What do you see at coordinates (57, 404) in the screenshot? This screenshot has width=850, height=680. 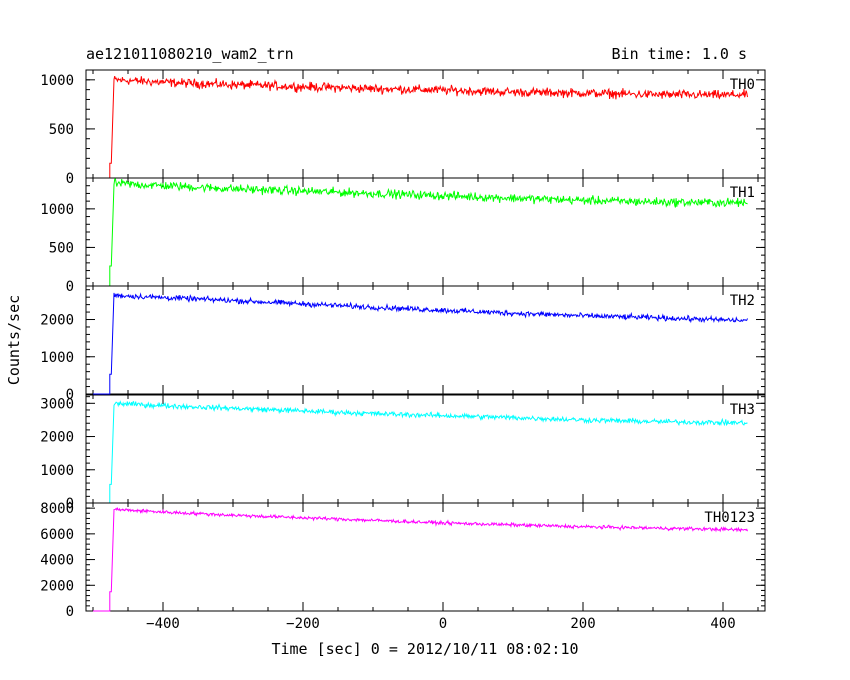 I see `y-tick-label: 3000` at bounding box center [57, 404].